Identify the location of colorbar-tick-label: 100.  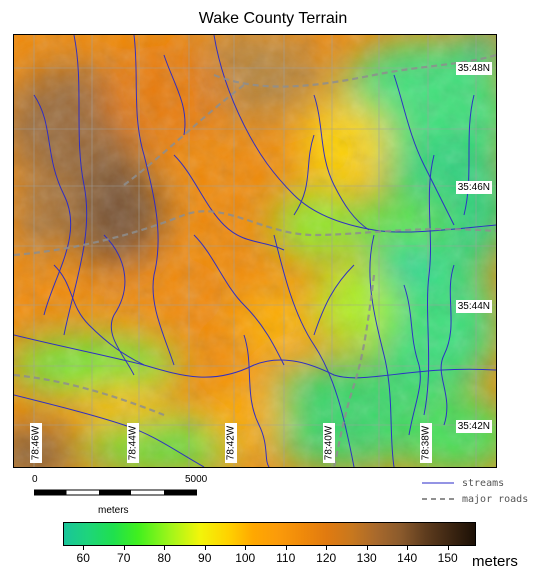
(245, 558).